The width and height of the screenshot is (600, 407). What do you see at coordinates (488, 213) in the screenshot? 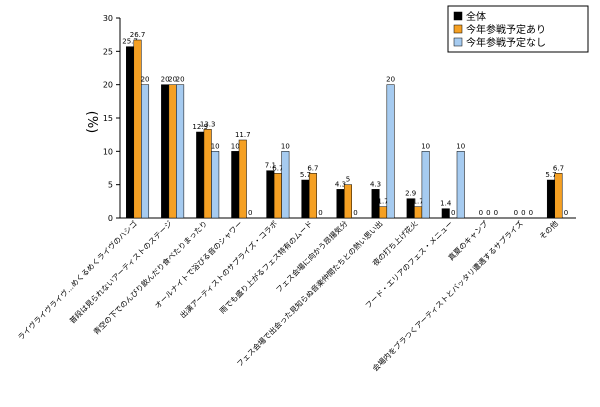
I see `data-label-s1-c10: 0` at bounding box center [488, 213].